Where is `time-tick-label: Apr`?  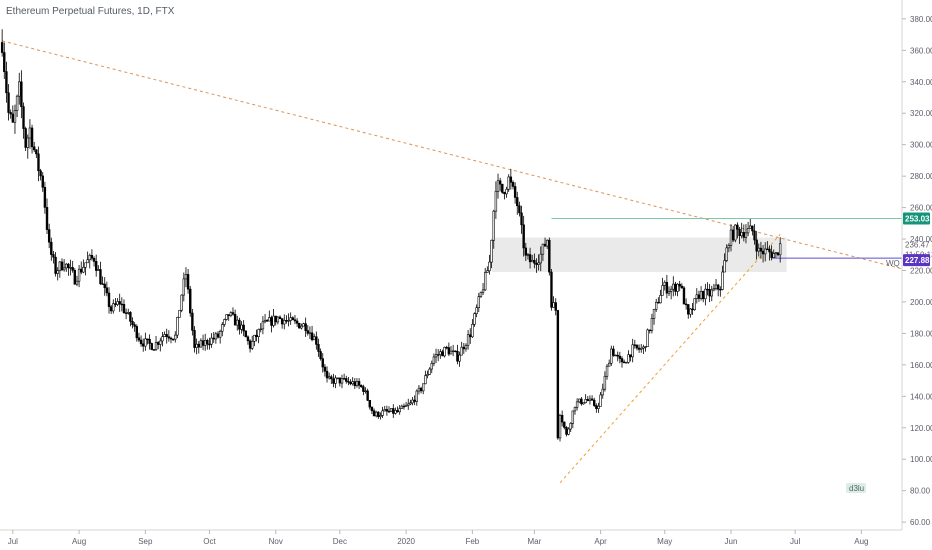
time-tick-label: Apr is located at coordinates (600, 541).